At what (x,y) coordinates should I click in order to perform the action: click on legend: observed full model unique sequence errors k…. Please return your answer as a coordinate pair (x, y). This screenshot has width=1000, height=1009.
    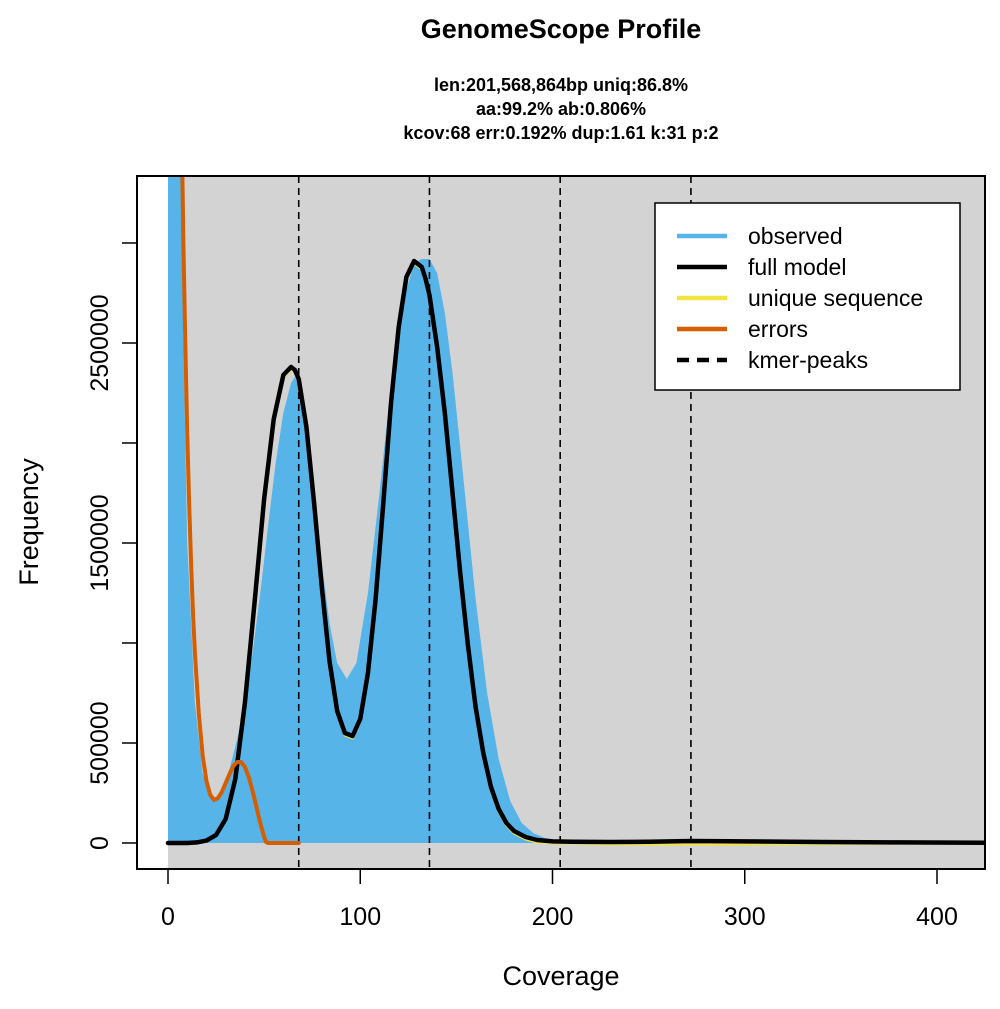
    Looking at the image, I should click on (807, 296).